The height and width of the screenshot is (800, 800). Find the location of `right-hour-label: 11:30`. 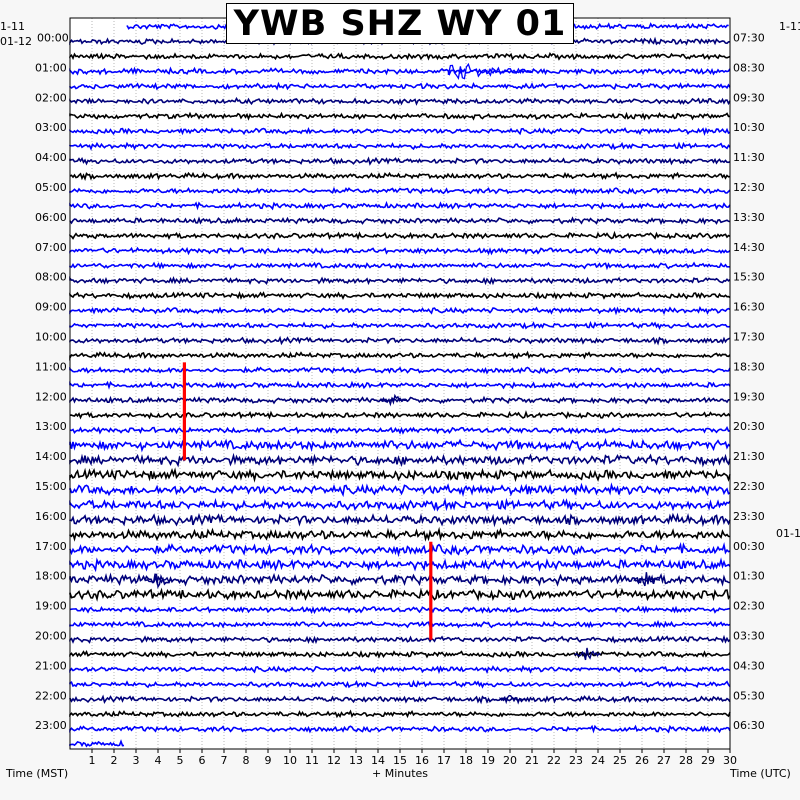

right-hour-label: 11:30 is located at coordinates (749, 157).